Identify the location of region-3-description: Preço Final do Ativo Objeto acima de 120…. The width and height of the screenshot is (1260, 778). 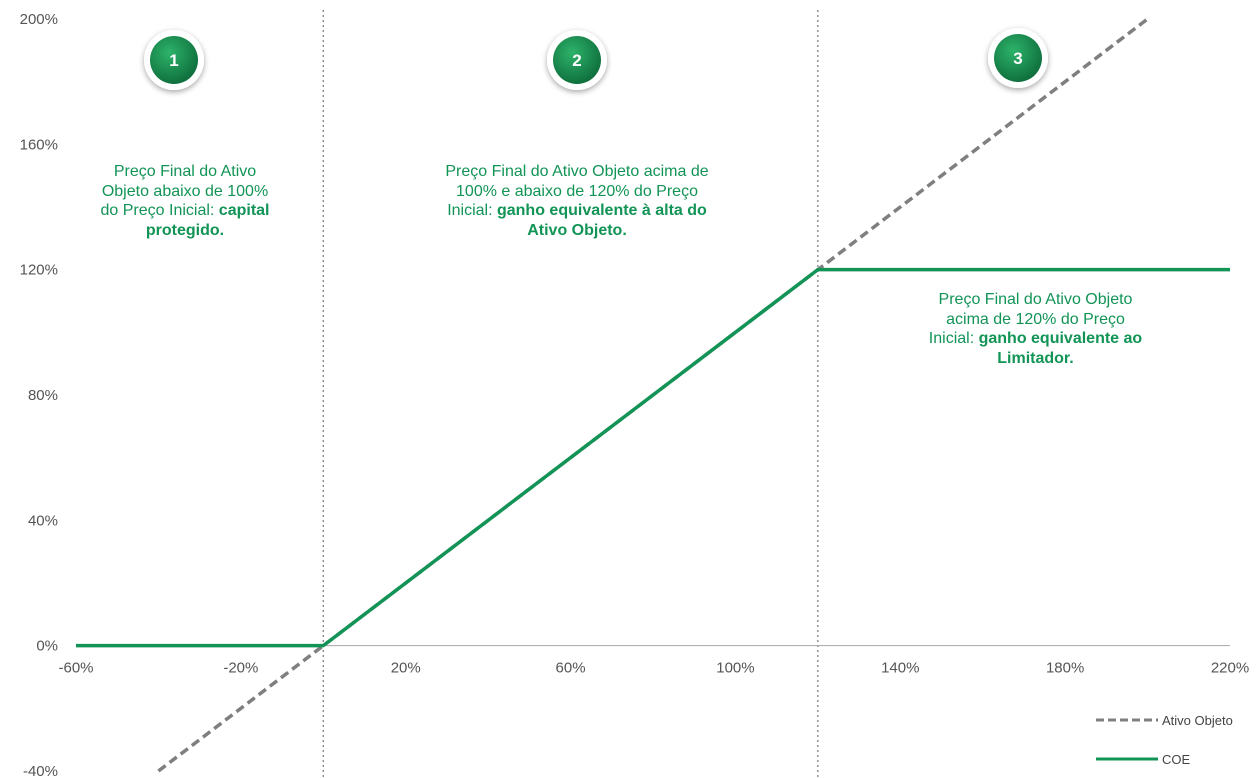
(1035, 329).